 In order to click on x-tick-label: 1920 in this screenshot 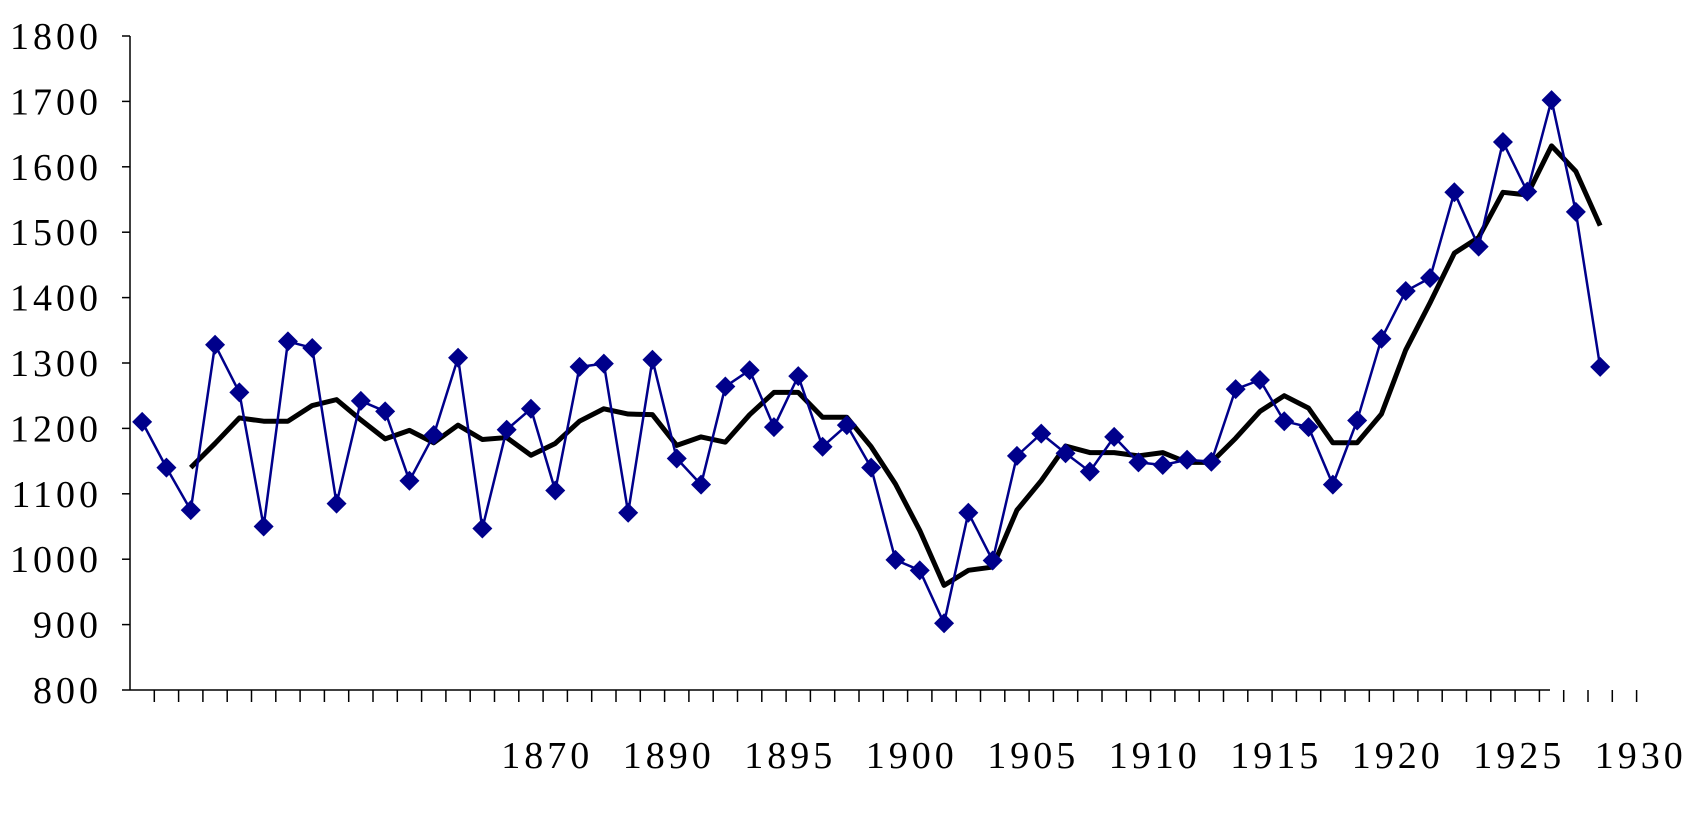, I will do `click(1398, 756)`.